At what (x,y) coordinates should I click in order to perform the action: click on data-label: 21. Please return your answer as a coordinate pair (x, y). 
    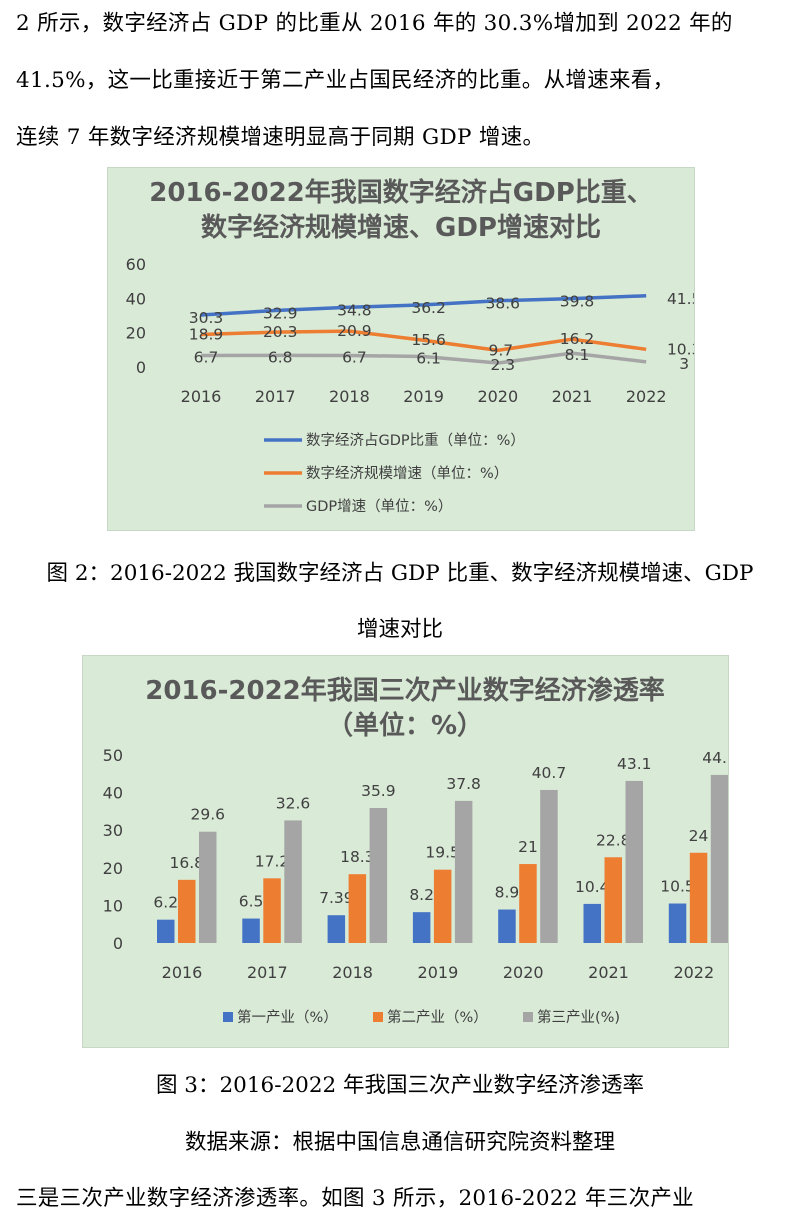
    Looking at the image, I should click on (528, 847).